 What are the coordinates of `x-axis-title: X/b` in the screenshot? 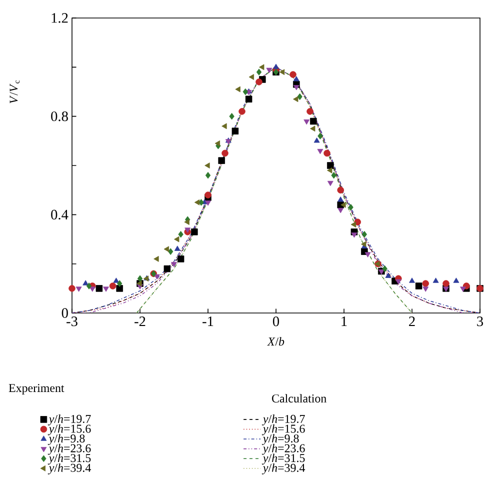 It's located at (275, 341).